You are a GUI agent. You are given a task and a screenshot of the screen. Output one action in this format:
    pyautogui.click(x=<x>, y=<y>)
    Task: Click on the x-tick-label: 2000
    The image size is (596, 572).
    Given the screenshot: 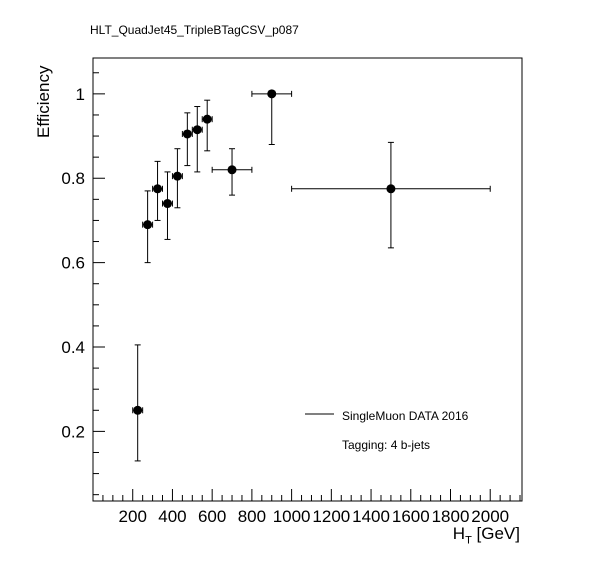 What is the action you would take?
    pyautogui.click(x=490, y=516)
    